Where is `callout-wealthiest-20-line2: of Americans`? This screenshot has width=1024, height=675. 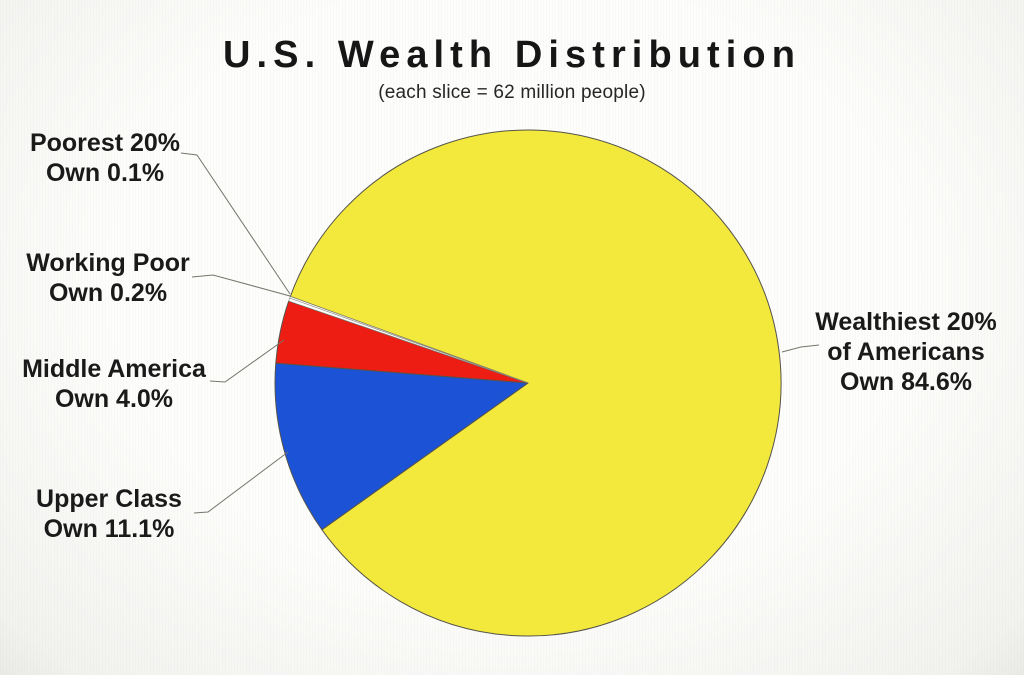 callout-wealthiest-20-line2: of Americans is located at coordinates (906, 352).